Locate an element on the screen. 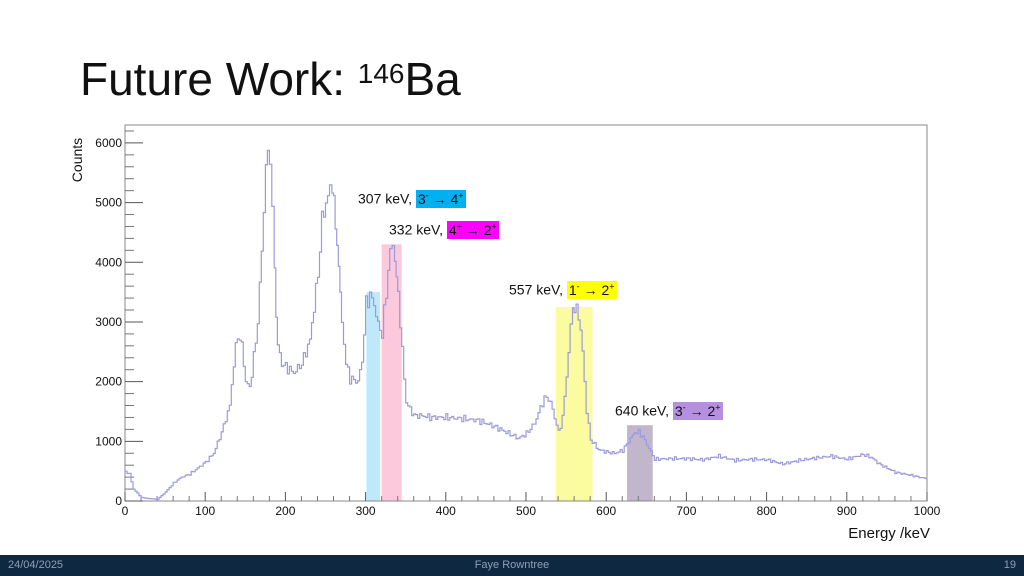  x-tick-label: 600 is located at coordinates (606, 511).